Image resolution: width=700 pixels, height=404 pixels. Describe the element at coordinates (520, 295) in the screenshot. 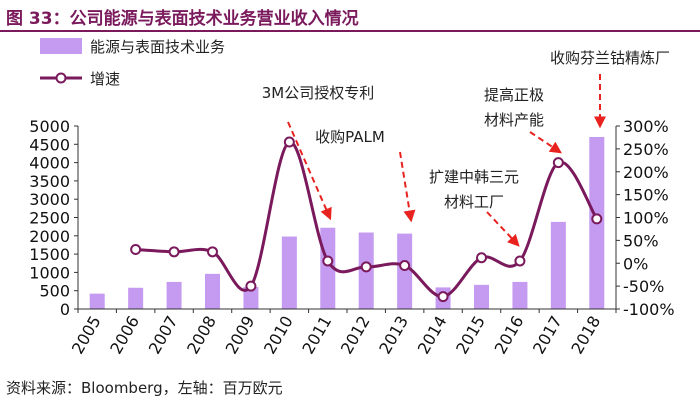

I see `bar-2016` at that location.